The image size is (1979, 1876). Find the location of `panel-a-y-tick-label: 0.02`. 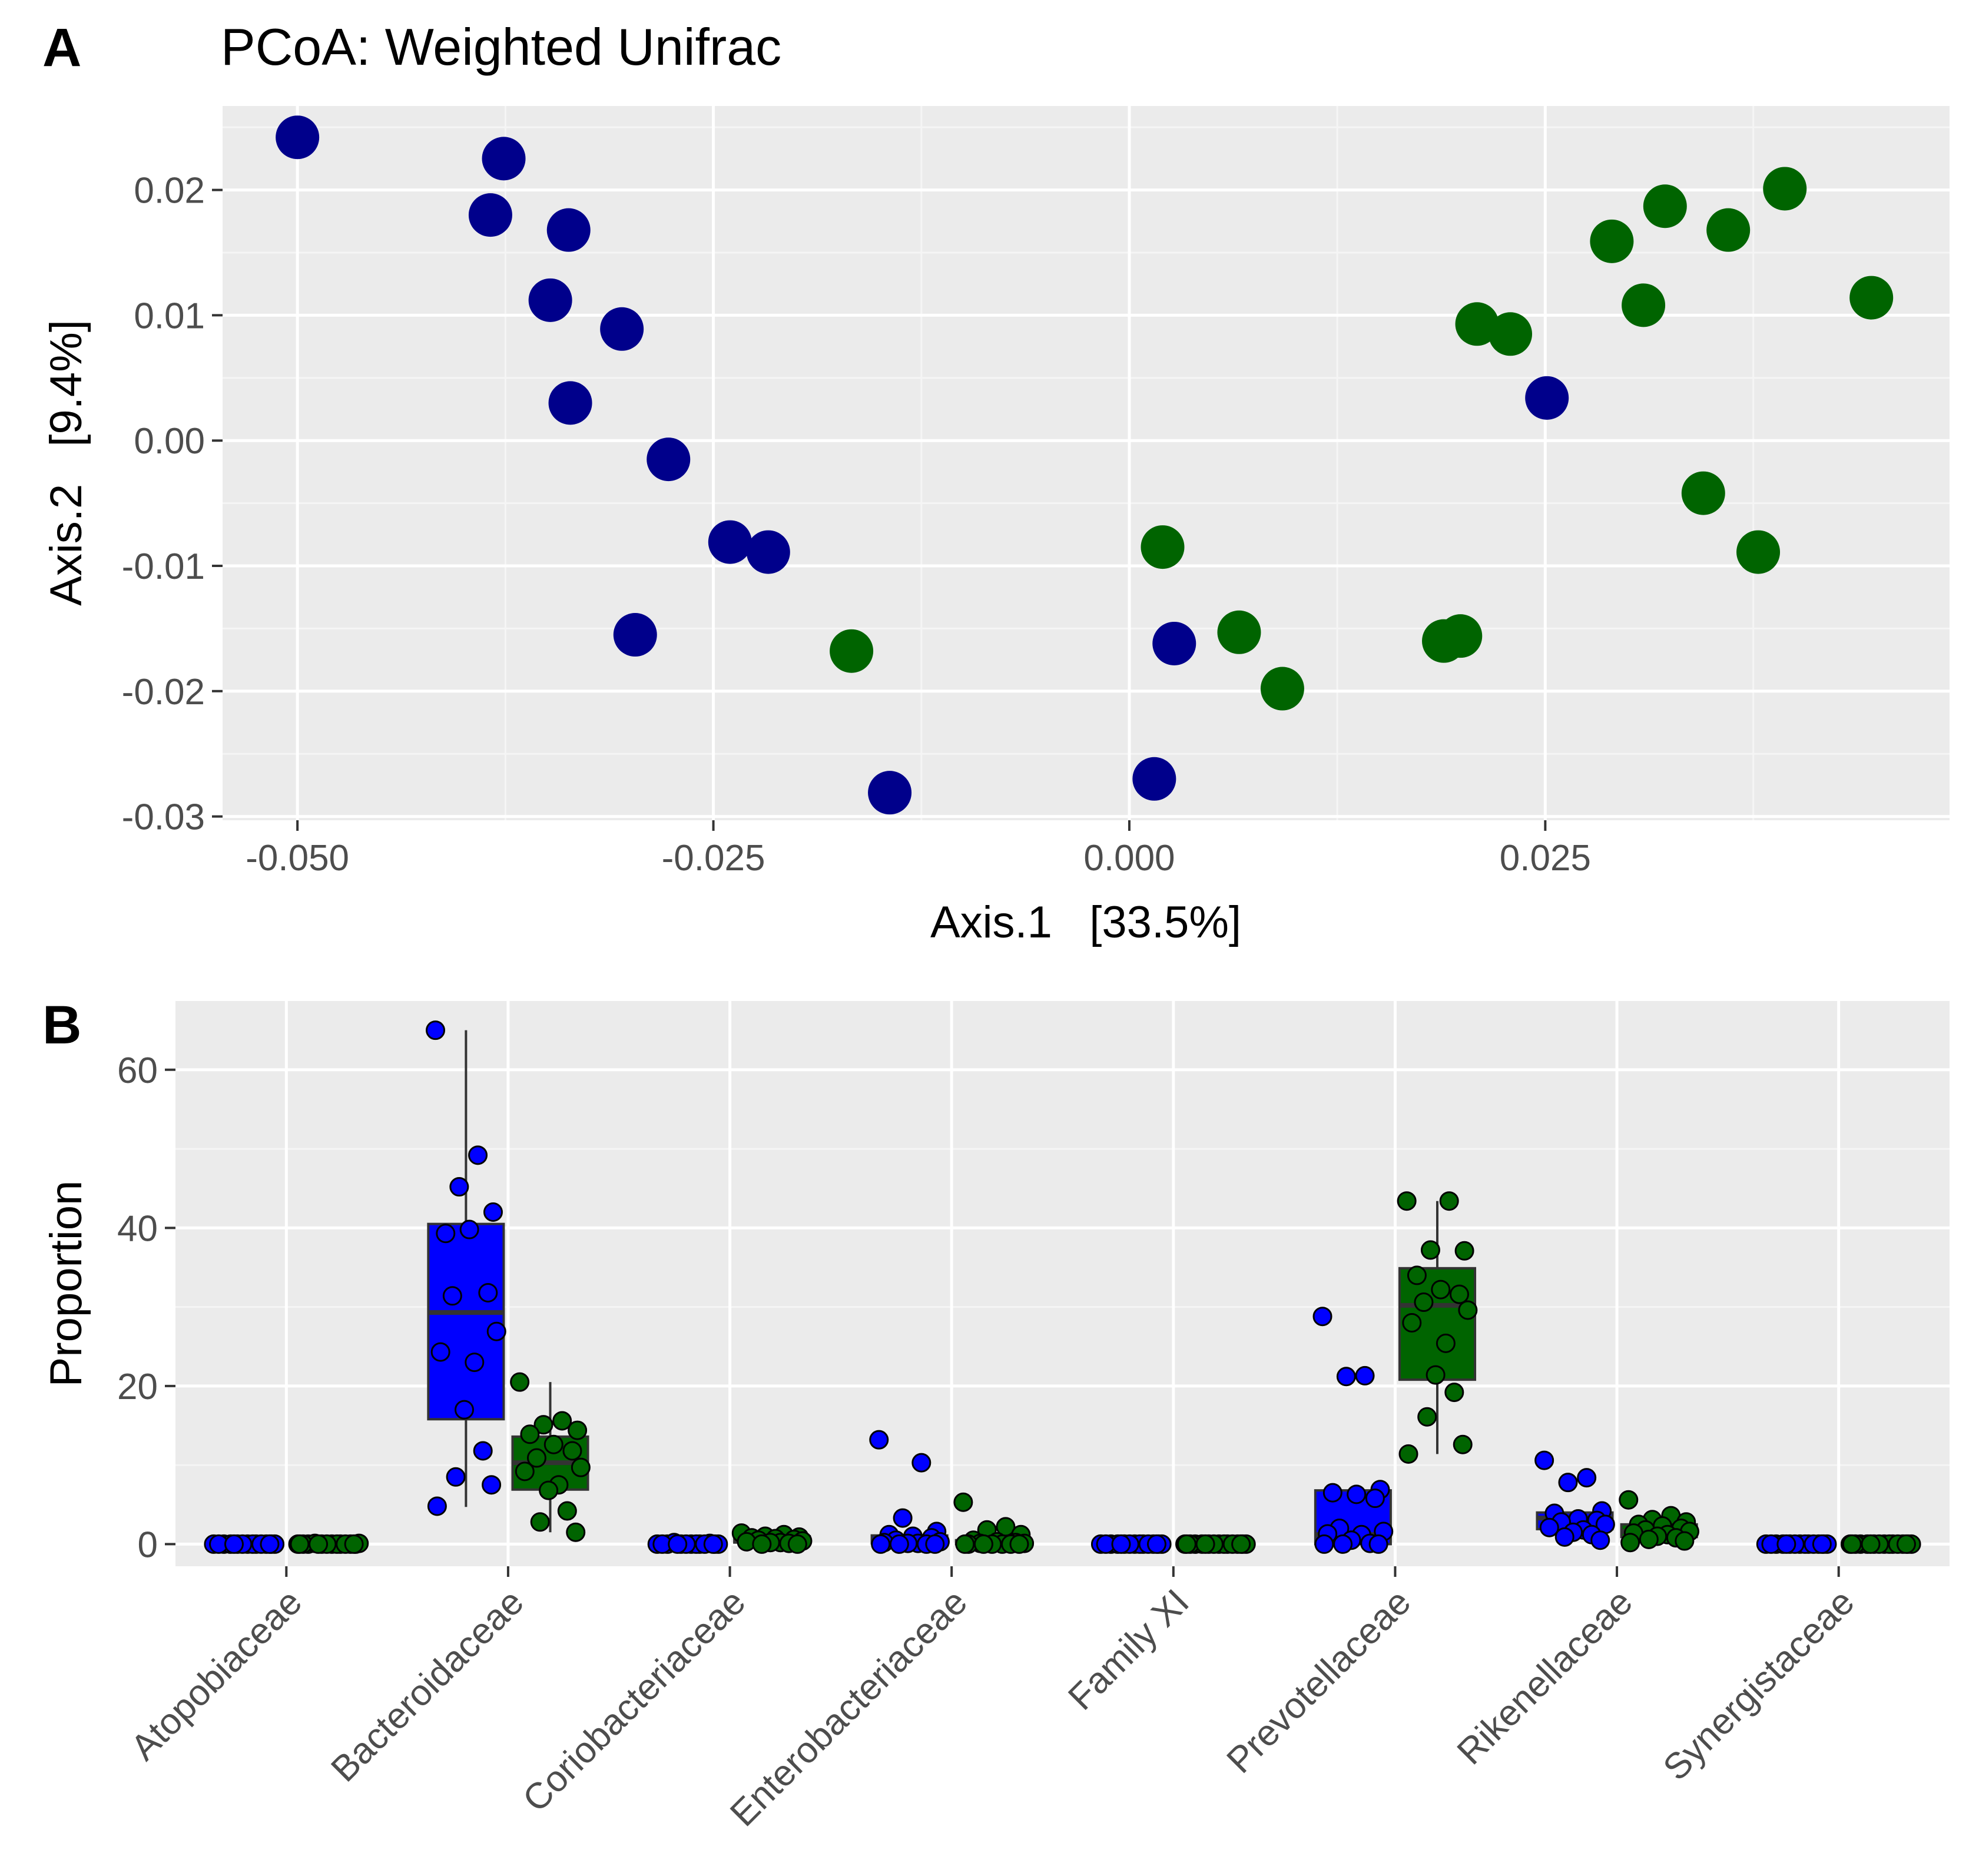

panel-a-y-tick-label: 0.02 is located at coordinates (169, 191).